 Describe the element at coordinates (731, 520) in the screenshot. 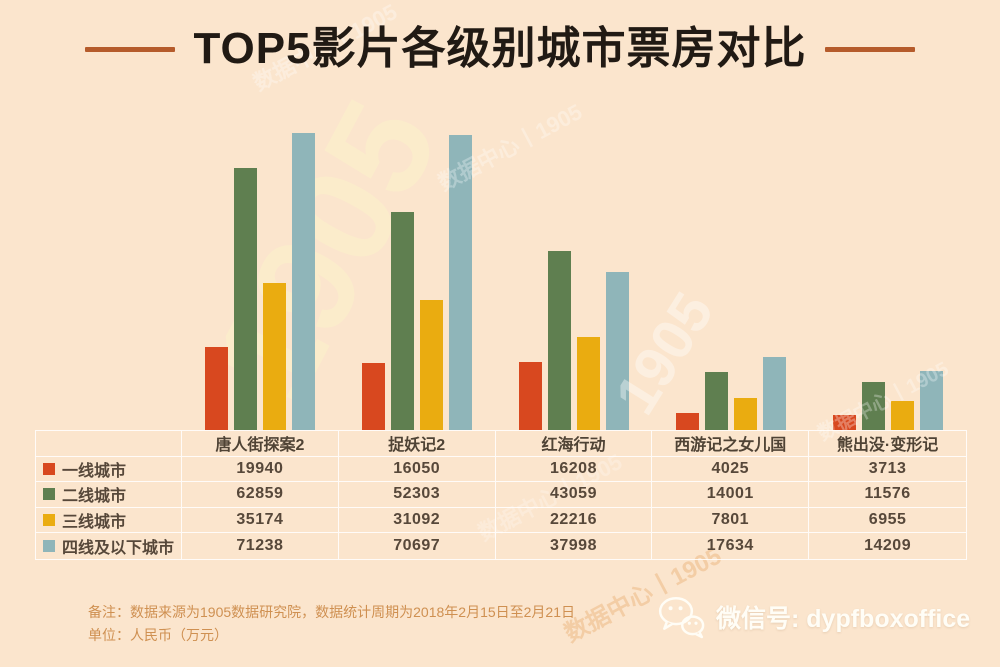

I see `table-value-cell: 7801` at that location.